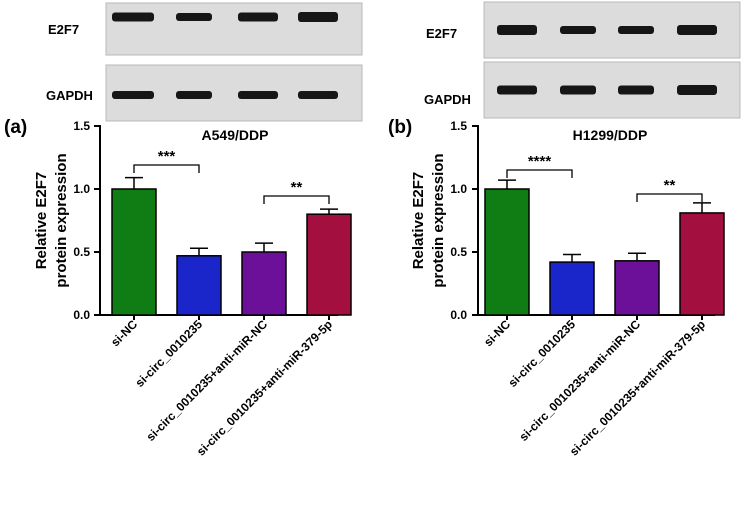  Describe the element at coordinates (167, 156) in the screenshot. I see `significance-label: ***` at that location.